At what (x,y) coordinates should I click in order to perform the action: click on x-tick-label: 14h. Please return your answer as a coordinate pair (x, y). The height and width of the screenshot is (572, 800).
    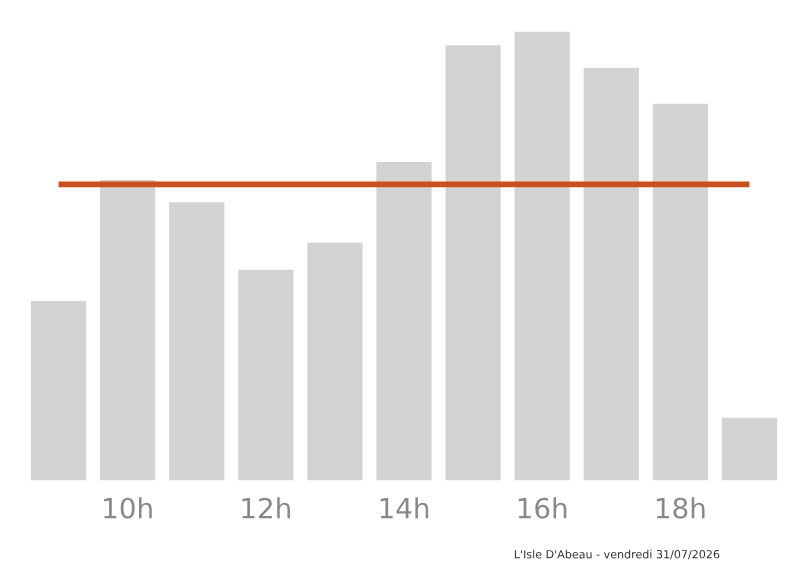
    Looking at the image, I should click on (404, 508).